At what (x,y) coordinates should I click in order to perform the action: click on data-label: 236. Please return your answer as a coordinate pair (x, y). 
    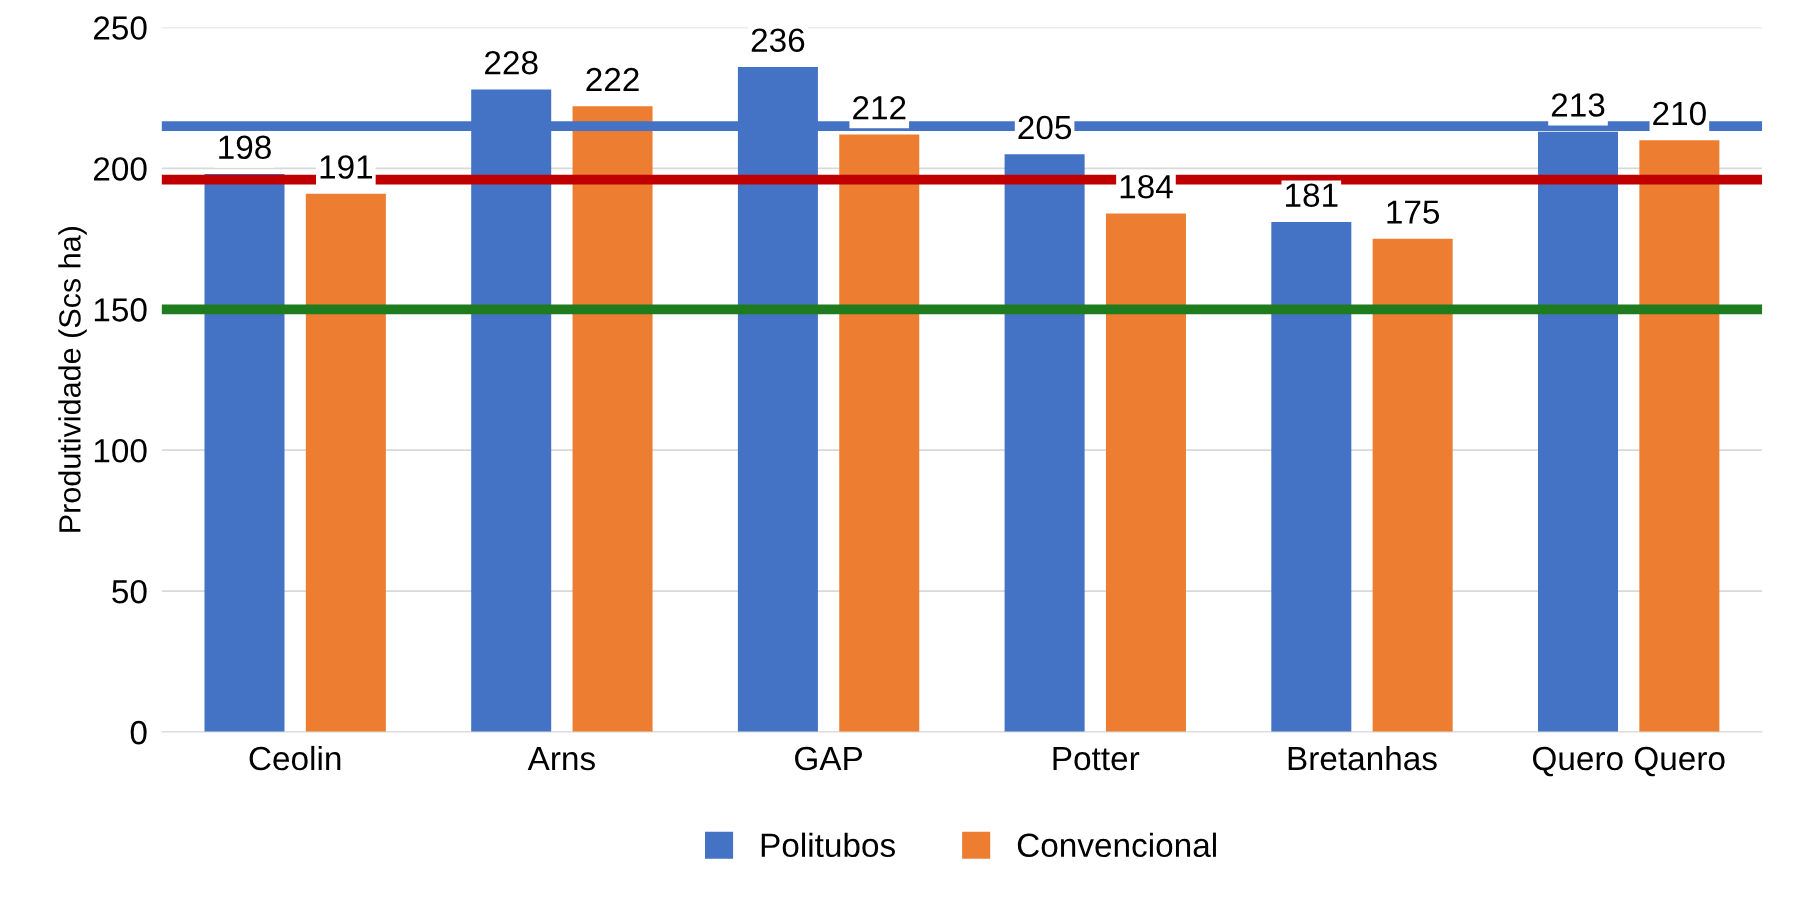
    Looking at the image, I should click on (778, 40).